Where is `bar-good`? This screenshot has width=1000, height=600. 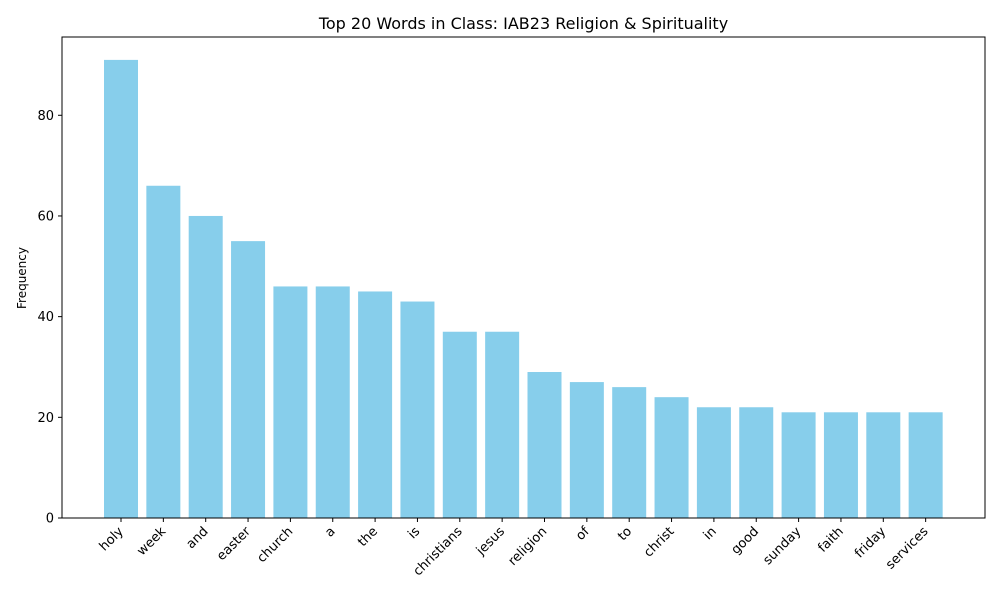
bar-good is located at coordinates (756, 462).